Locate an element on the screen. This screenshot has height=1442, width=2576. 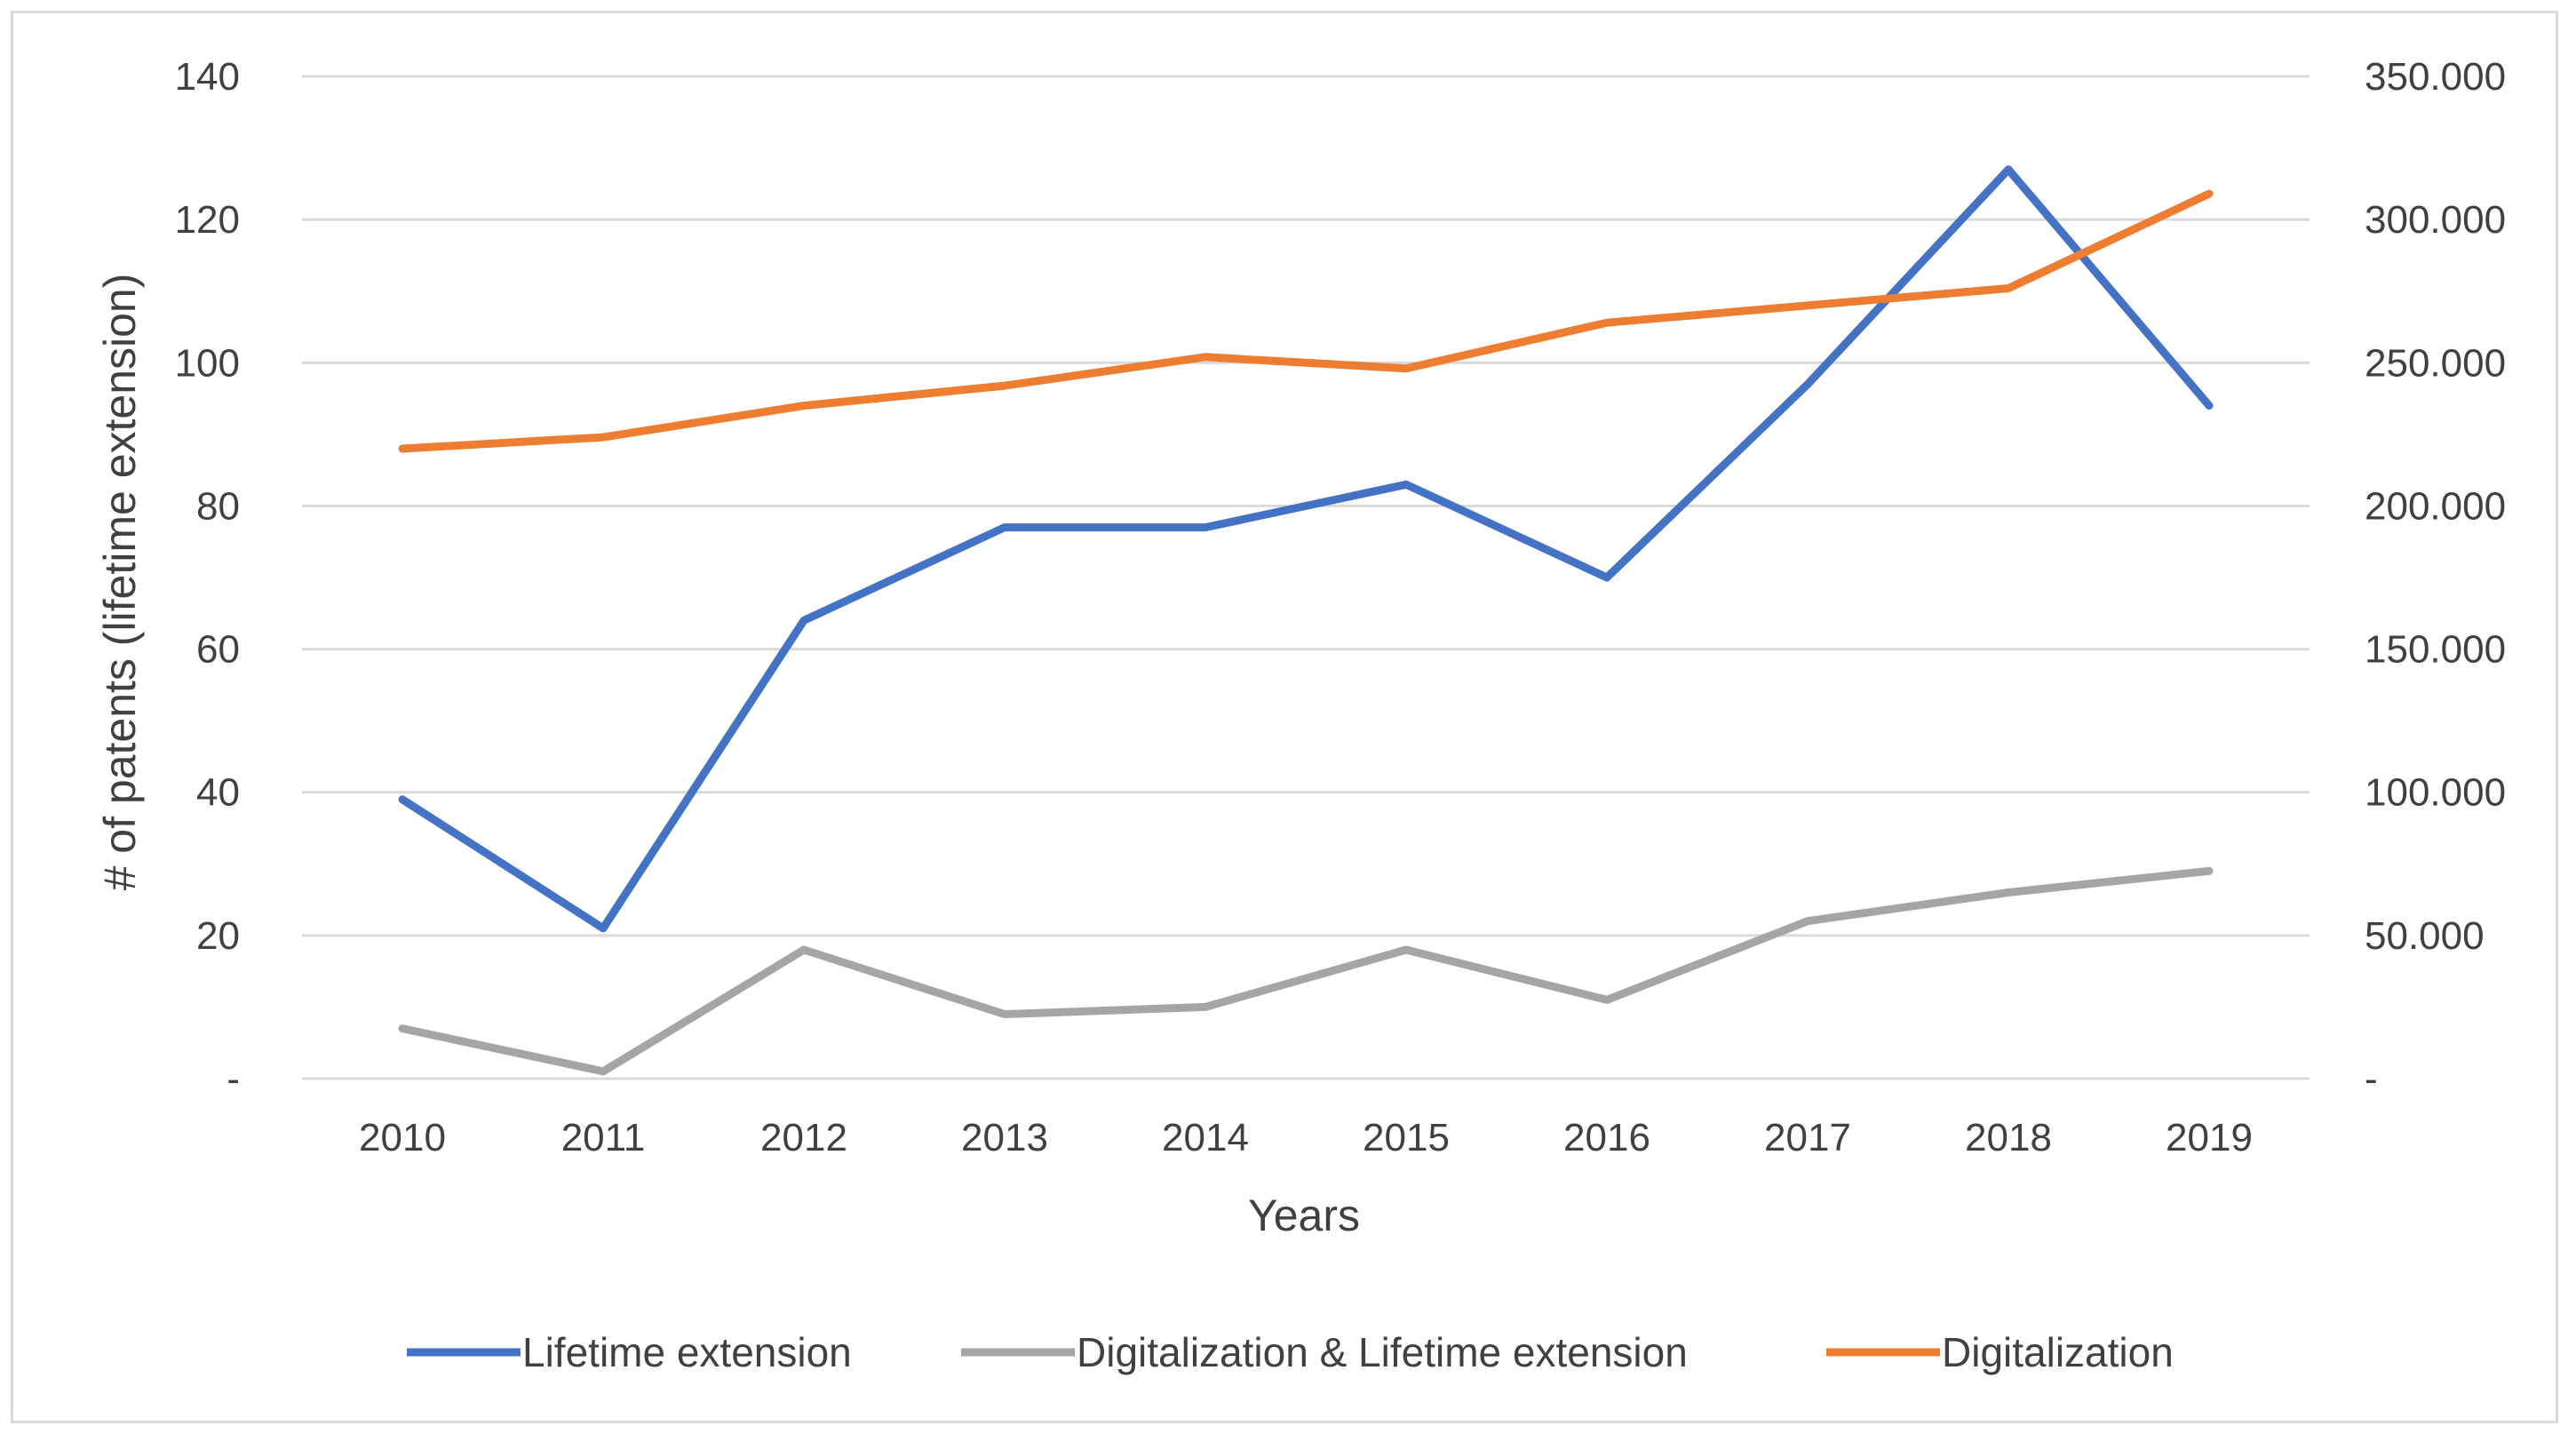
left-tick-label: 140 is located at coordinates (207, 77).